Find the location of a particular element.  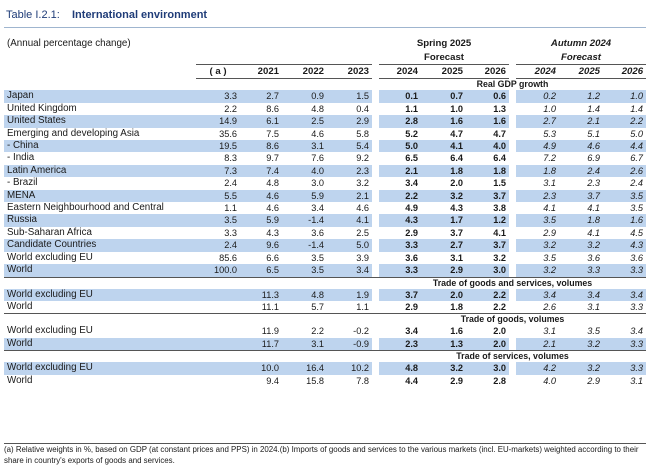

table-title-text: International environment is located at coordinates (140, 15).